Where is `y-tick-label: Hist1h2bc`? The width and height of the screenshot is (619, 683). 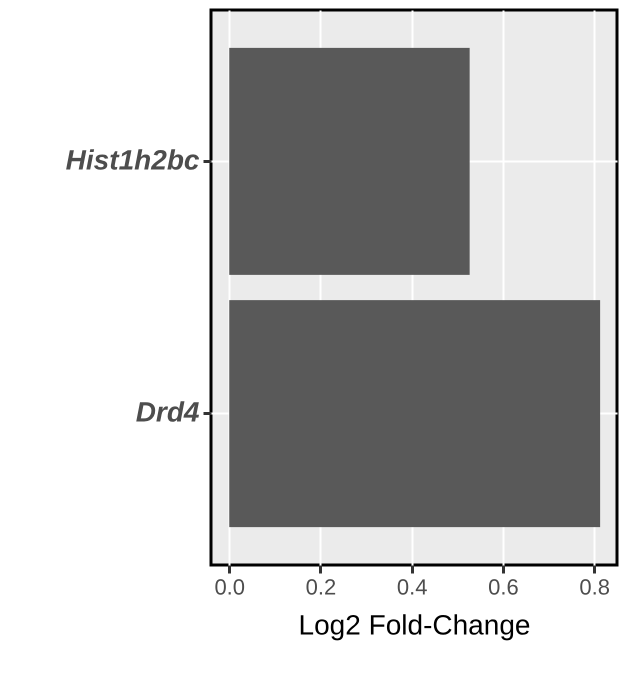 y-tick-label: Hist1h2bc is located at coordinates (133, 160).